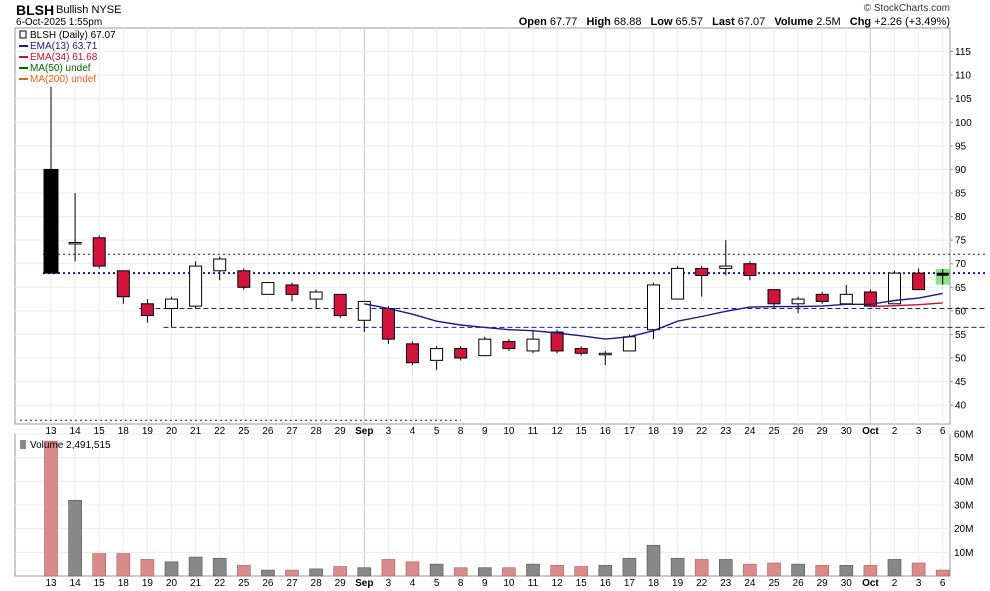 This screenshot has height=591, width=990. Describe the element at coordinates (943, 431) in the screenshot. I see `x-tick-label: 6` at that location.